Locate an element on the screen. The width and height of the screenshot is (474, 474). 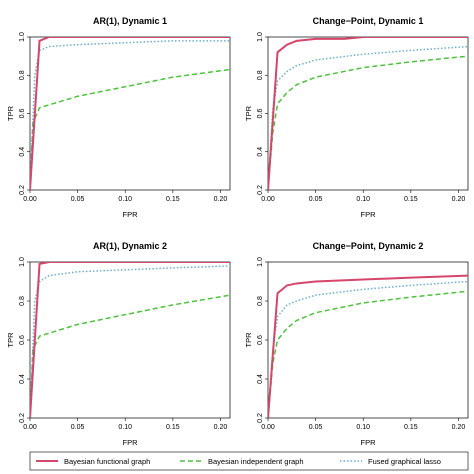
legend-label-fused-graphical-lasso: Fused graphical lasso is located at coordinates (404, 461).